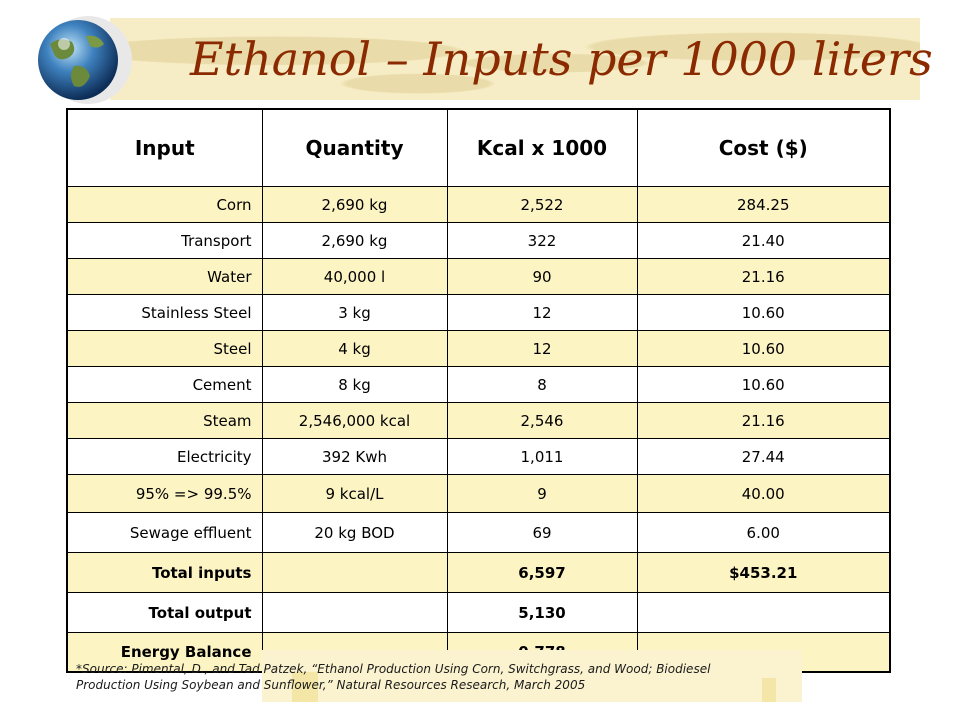  I want to click on table-row: Transport 2,690 kg 322 21.40, so click(478, 240).